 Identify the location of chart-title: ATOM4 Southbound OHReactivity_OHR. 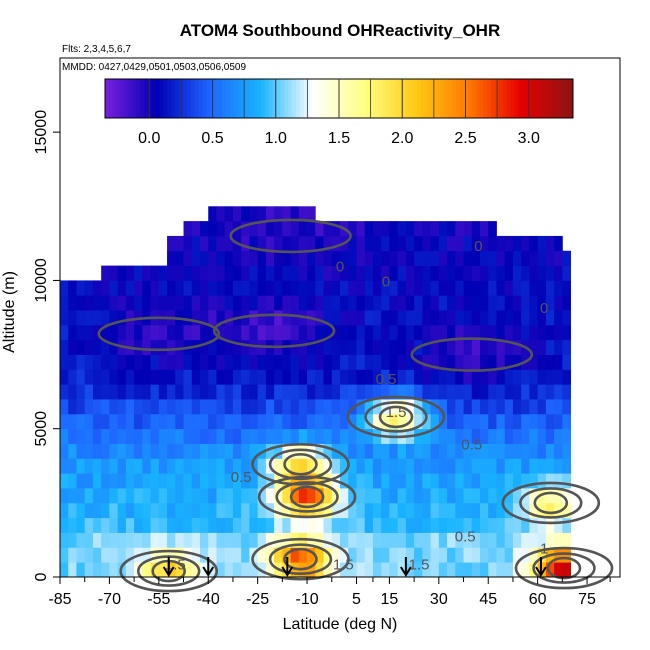
(340, 30).